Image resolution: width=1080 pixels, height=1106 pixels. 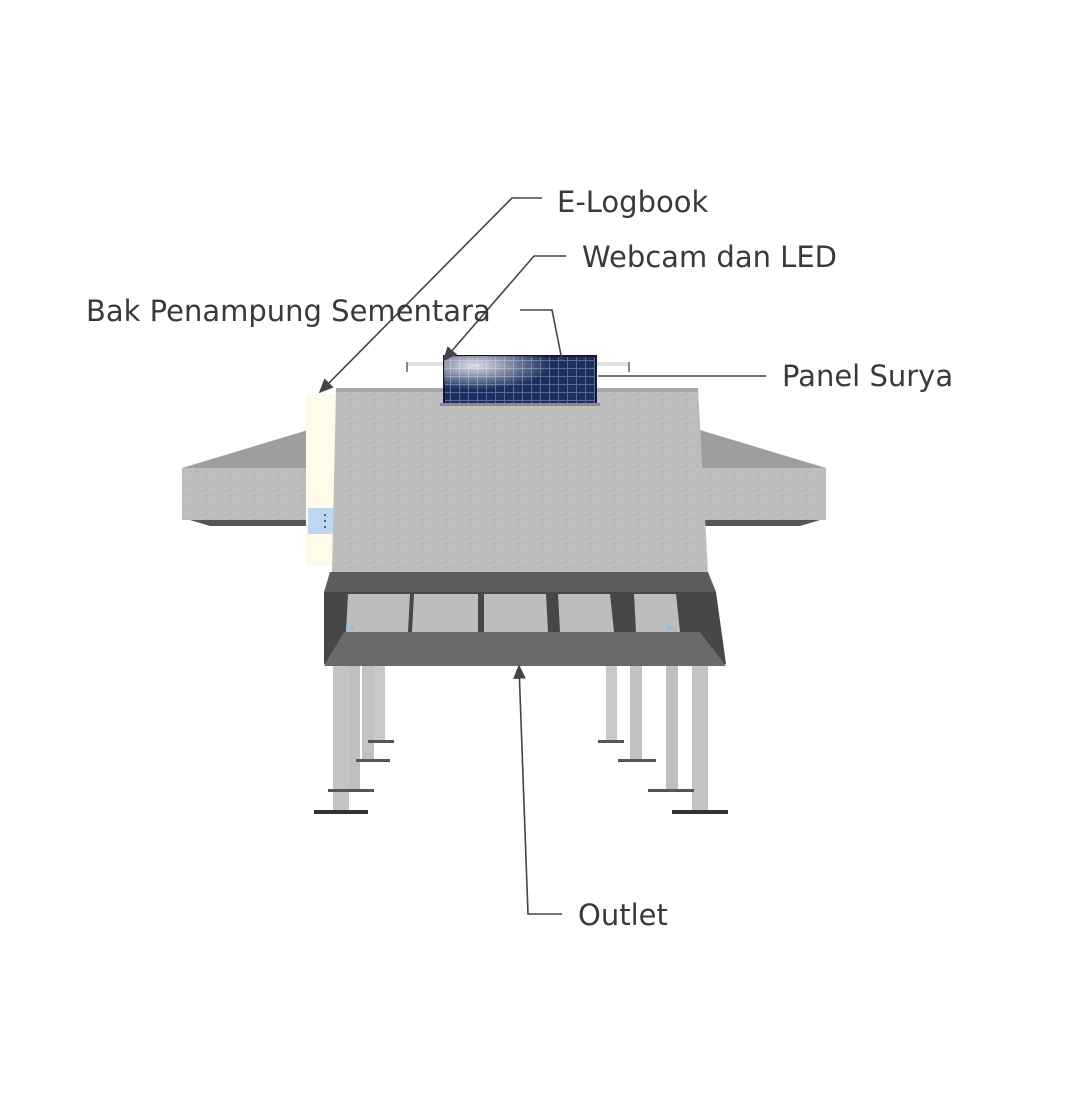 I want to click on solar-panel, so click(x=518, y=380).